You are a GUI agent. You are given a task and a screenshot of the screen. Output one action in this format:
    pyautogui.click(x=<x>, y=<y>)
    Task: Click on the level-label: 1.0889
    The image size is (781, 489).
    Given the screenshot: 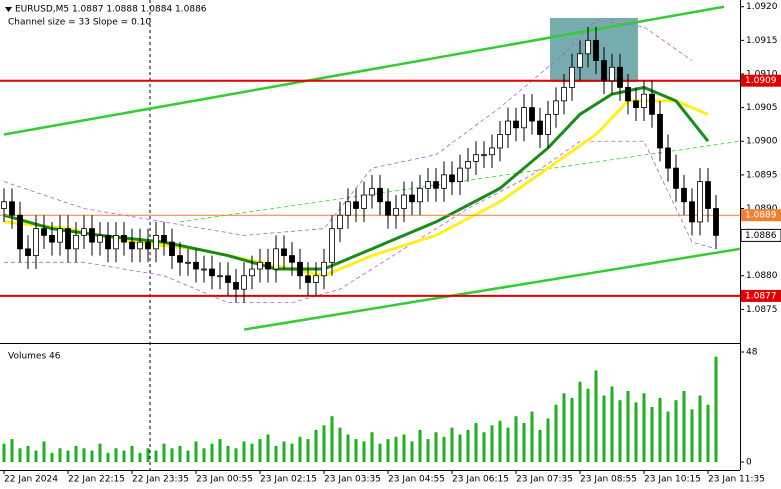 What is the action you would take?
    pyautogui.click(x=761, y=216)
    